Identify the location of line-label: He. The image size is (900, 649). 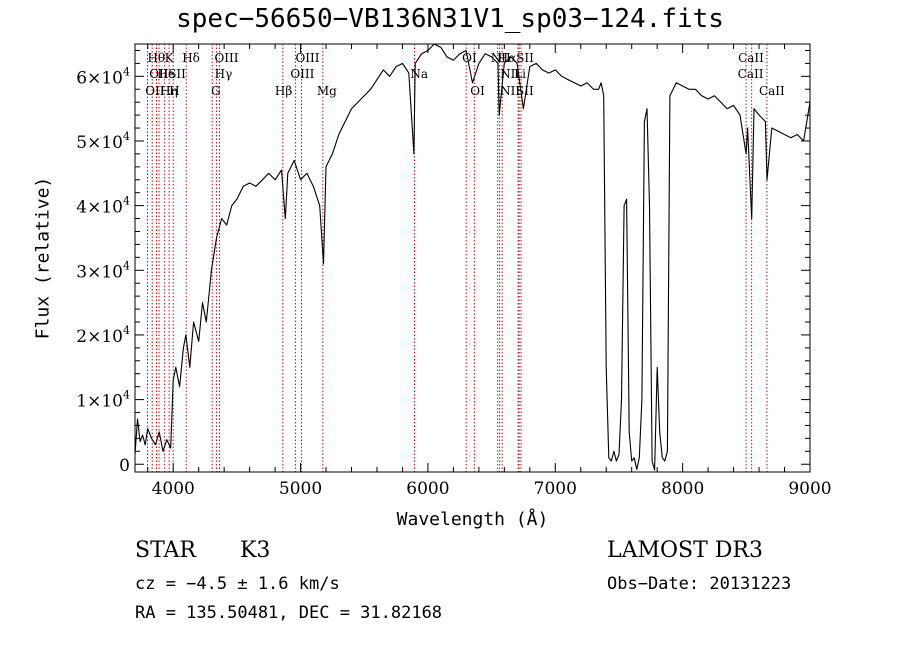
(167, 74).